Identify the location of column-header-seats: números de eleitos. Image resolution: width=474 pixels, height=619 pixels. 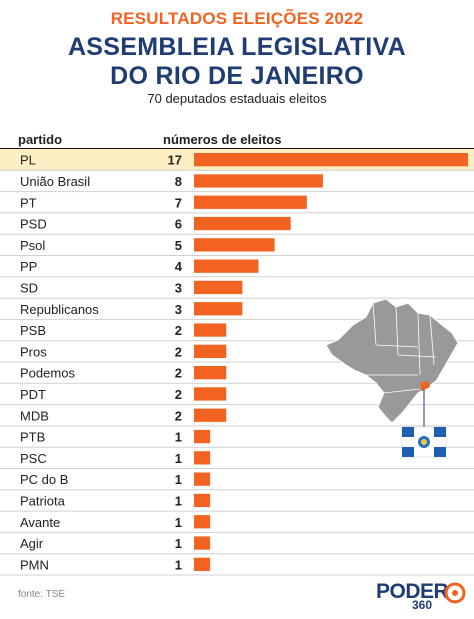
(222, 139).